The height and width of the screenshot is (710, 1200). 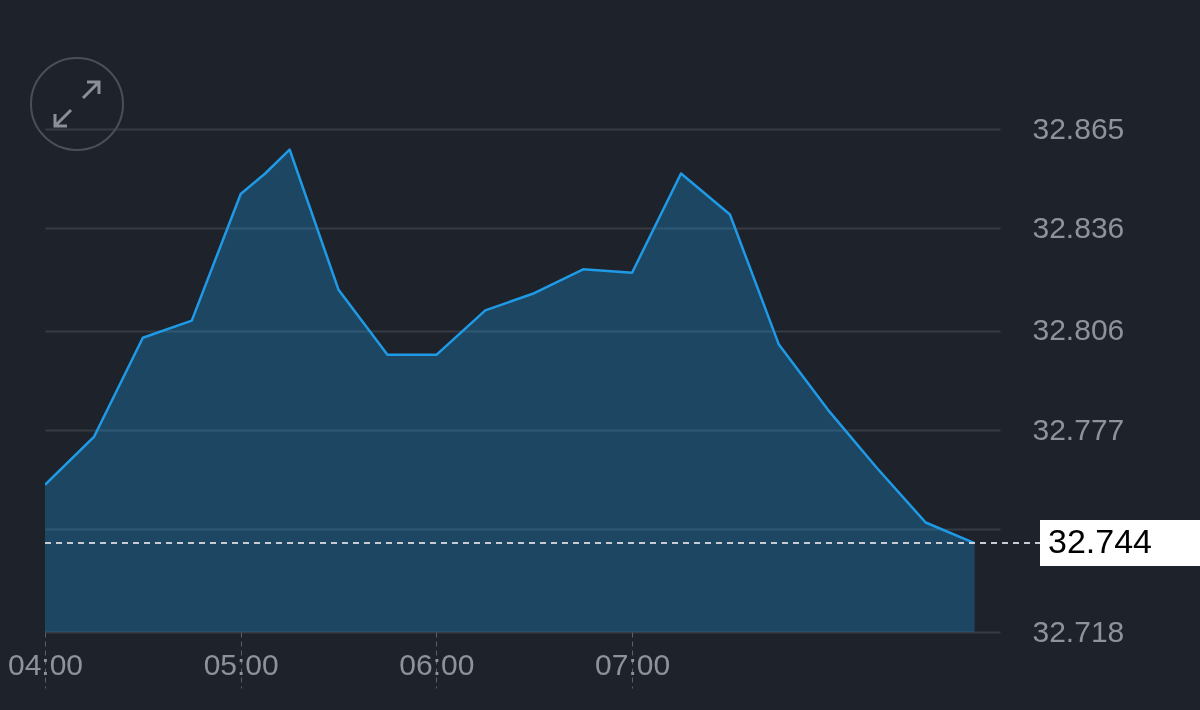 What do you see at coordinates (1078, 429) in the screenshot?
I see `y-tick-label: 32.777` at bounding box center [1078, 429].